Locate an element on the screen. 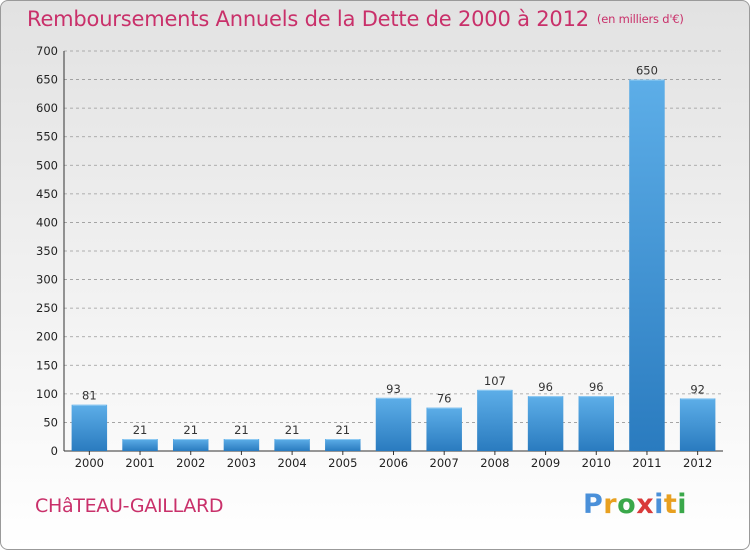  x-tick-label: 2000 is located at coordinates (89, 463).